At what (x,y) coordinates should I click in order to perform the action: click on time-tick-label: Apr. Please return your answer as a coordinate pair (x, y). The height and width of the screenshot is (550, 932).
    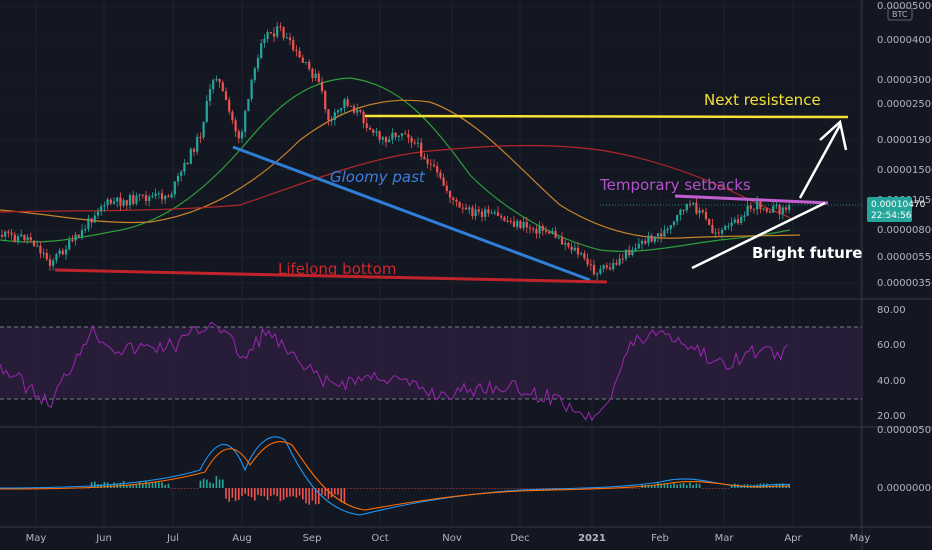
    Looking at the image, I should click on (793, 538).